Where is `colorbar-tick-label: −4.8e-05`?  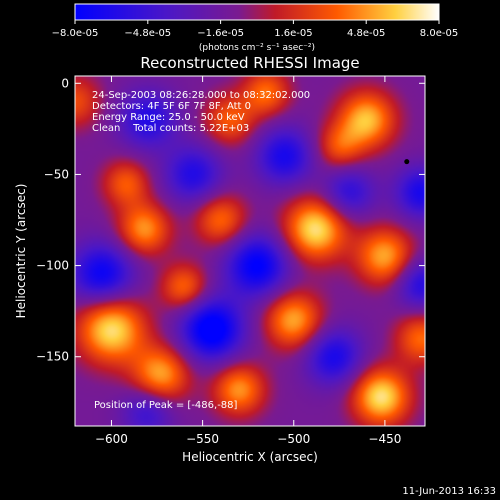
colorbar-tick-label: −4.8e-05 is located at coordinates (147, 33).